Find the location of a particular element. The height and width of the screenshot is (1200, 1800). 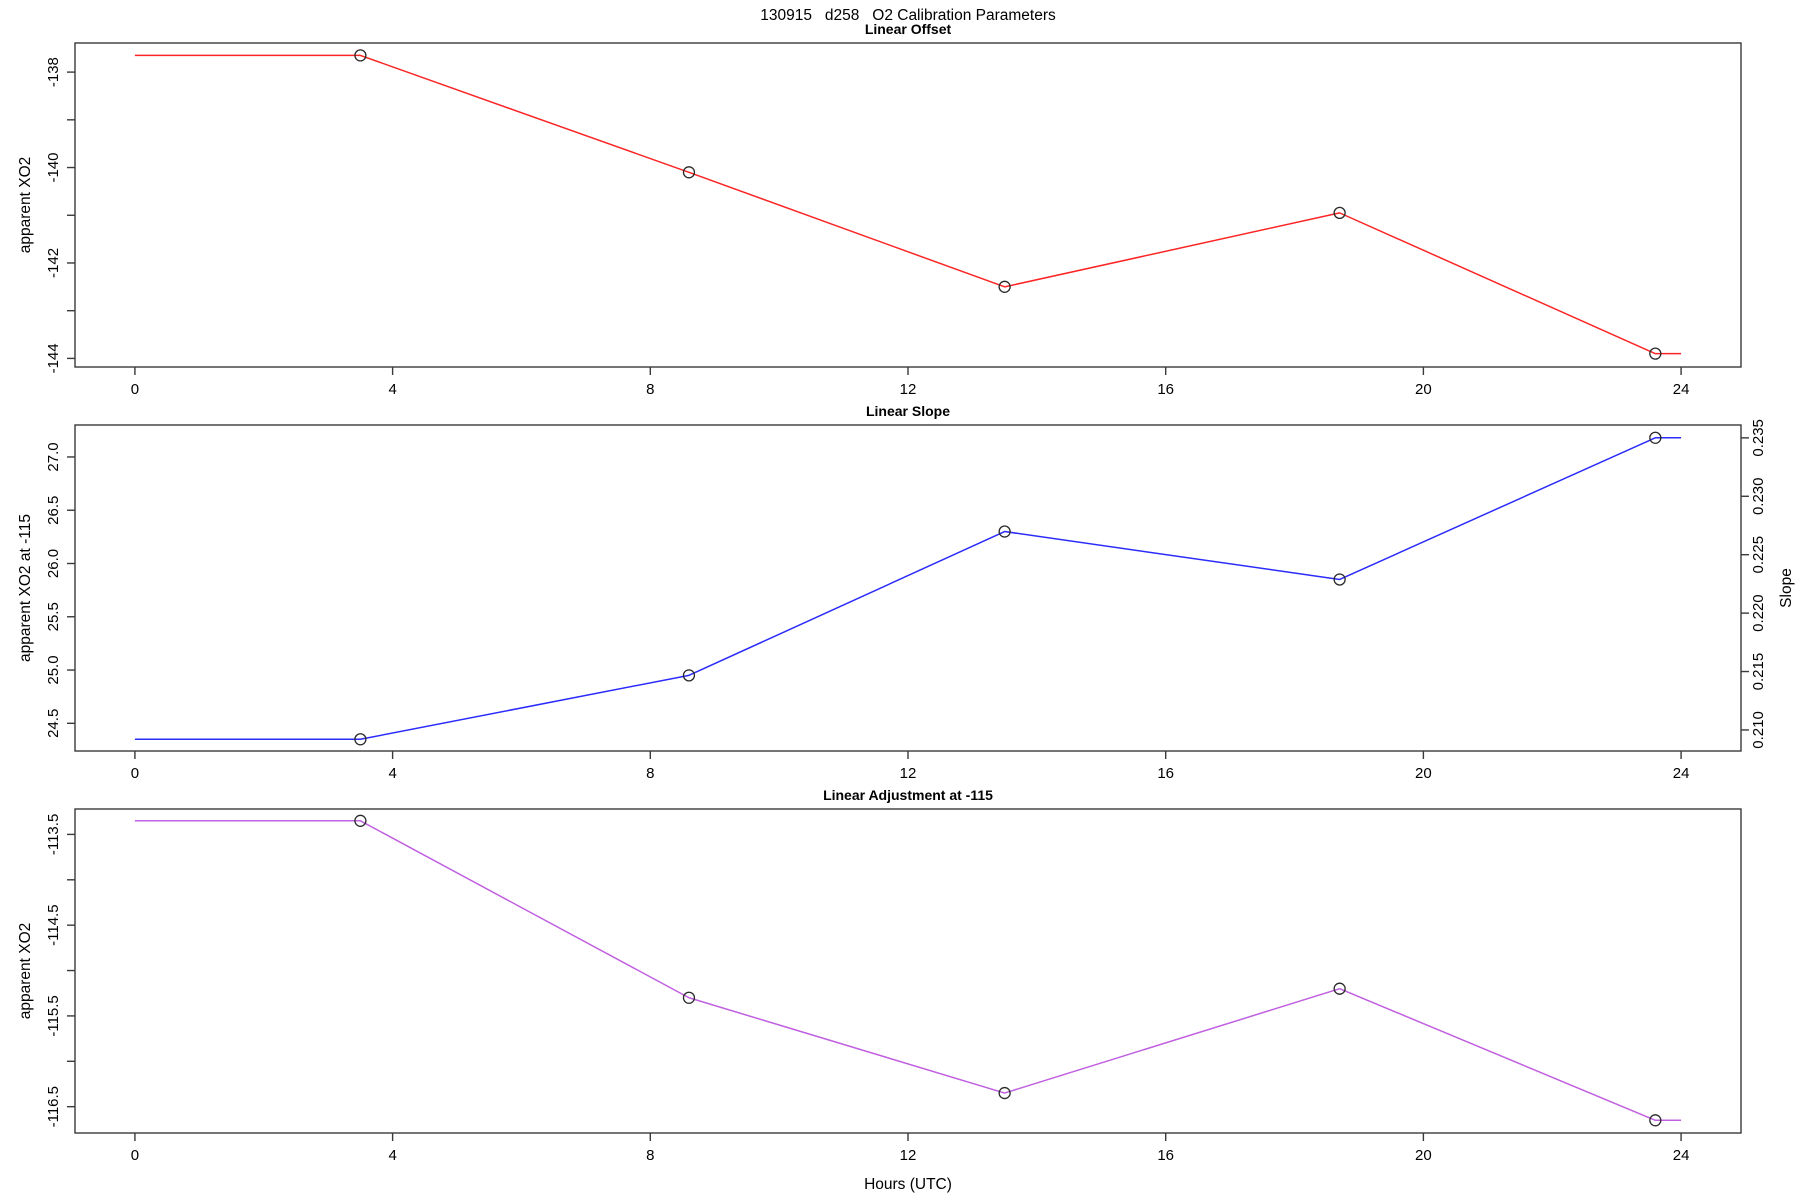

y-axis-tick-label: 25.5 is located at coordinates (53, 616).